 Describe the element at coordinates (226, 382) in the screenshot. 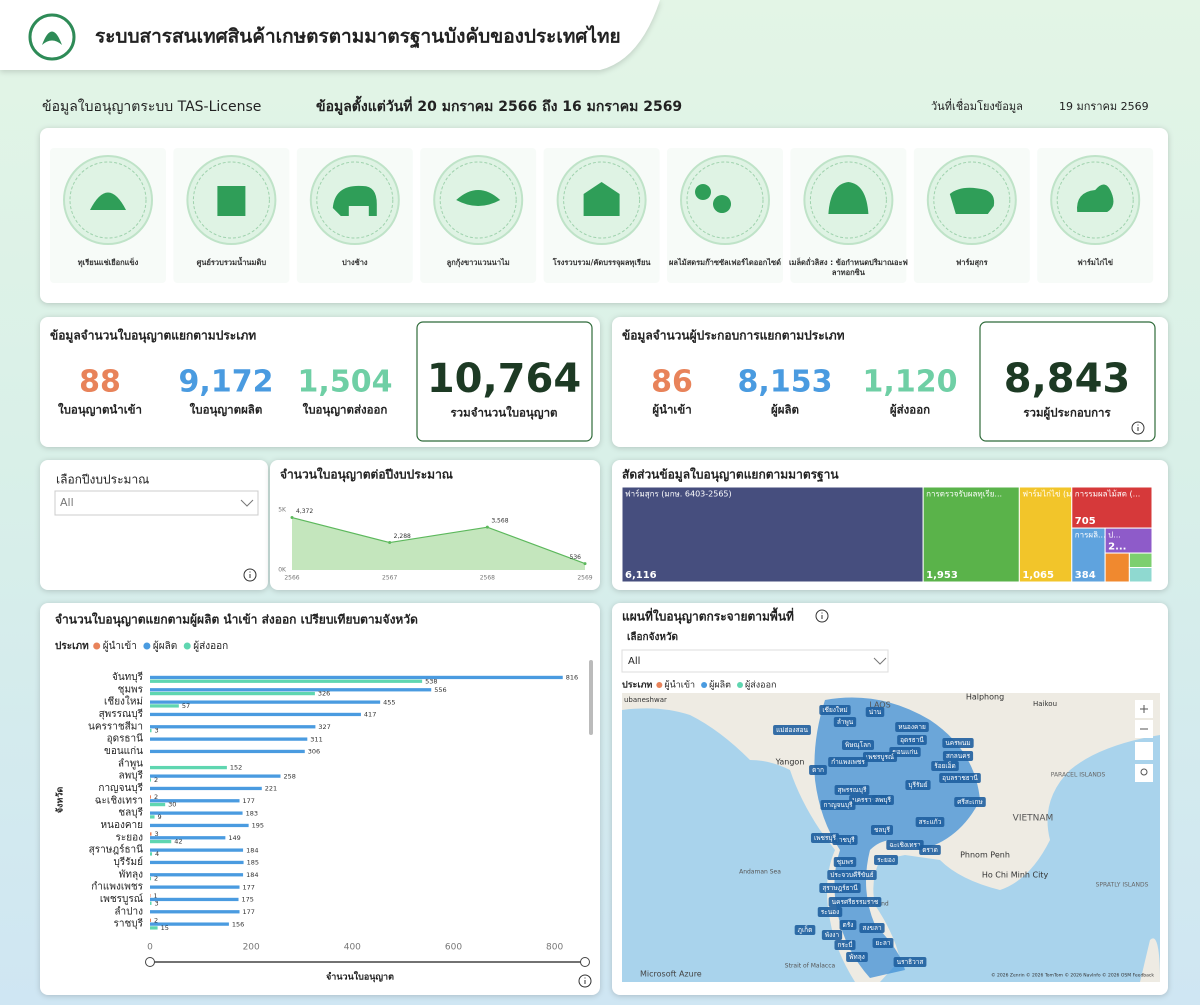

I see `kpi-value: 9,172` at that location.